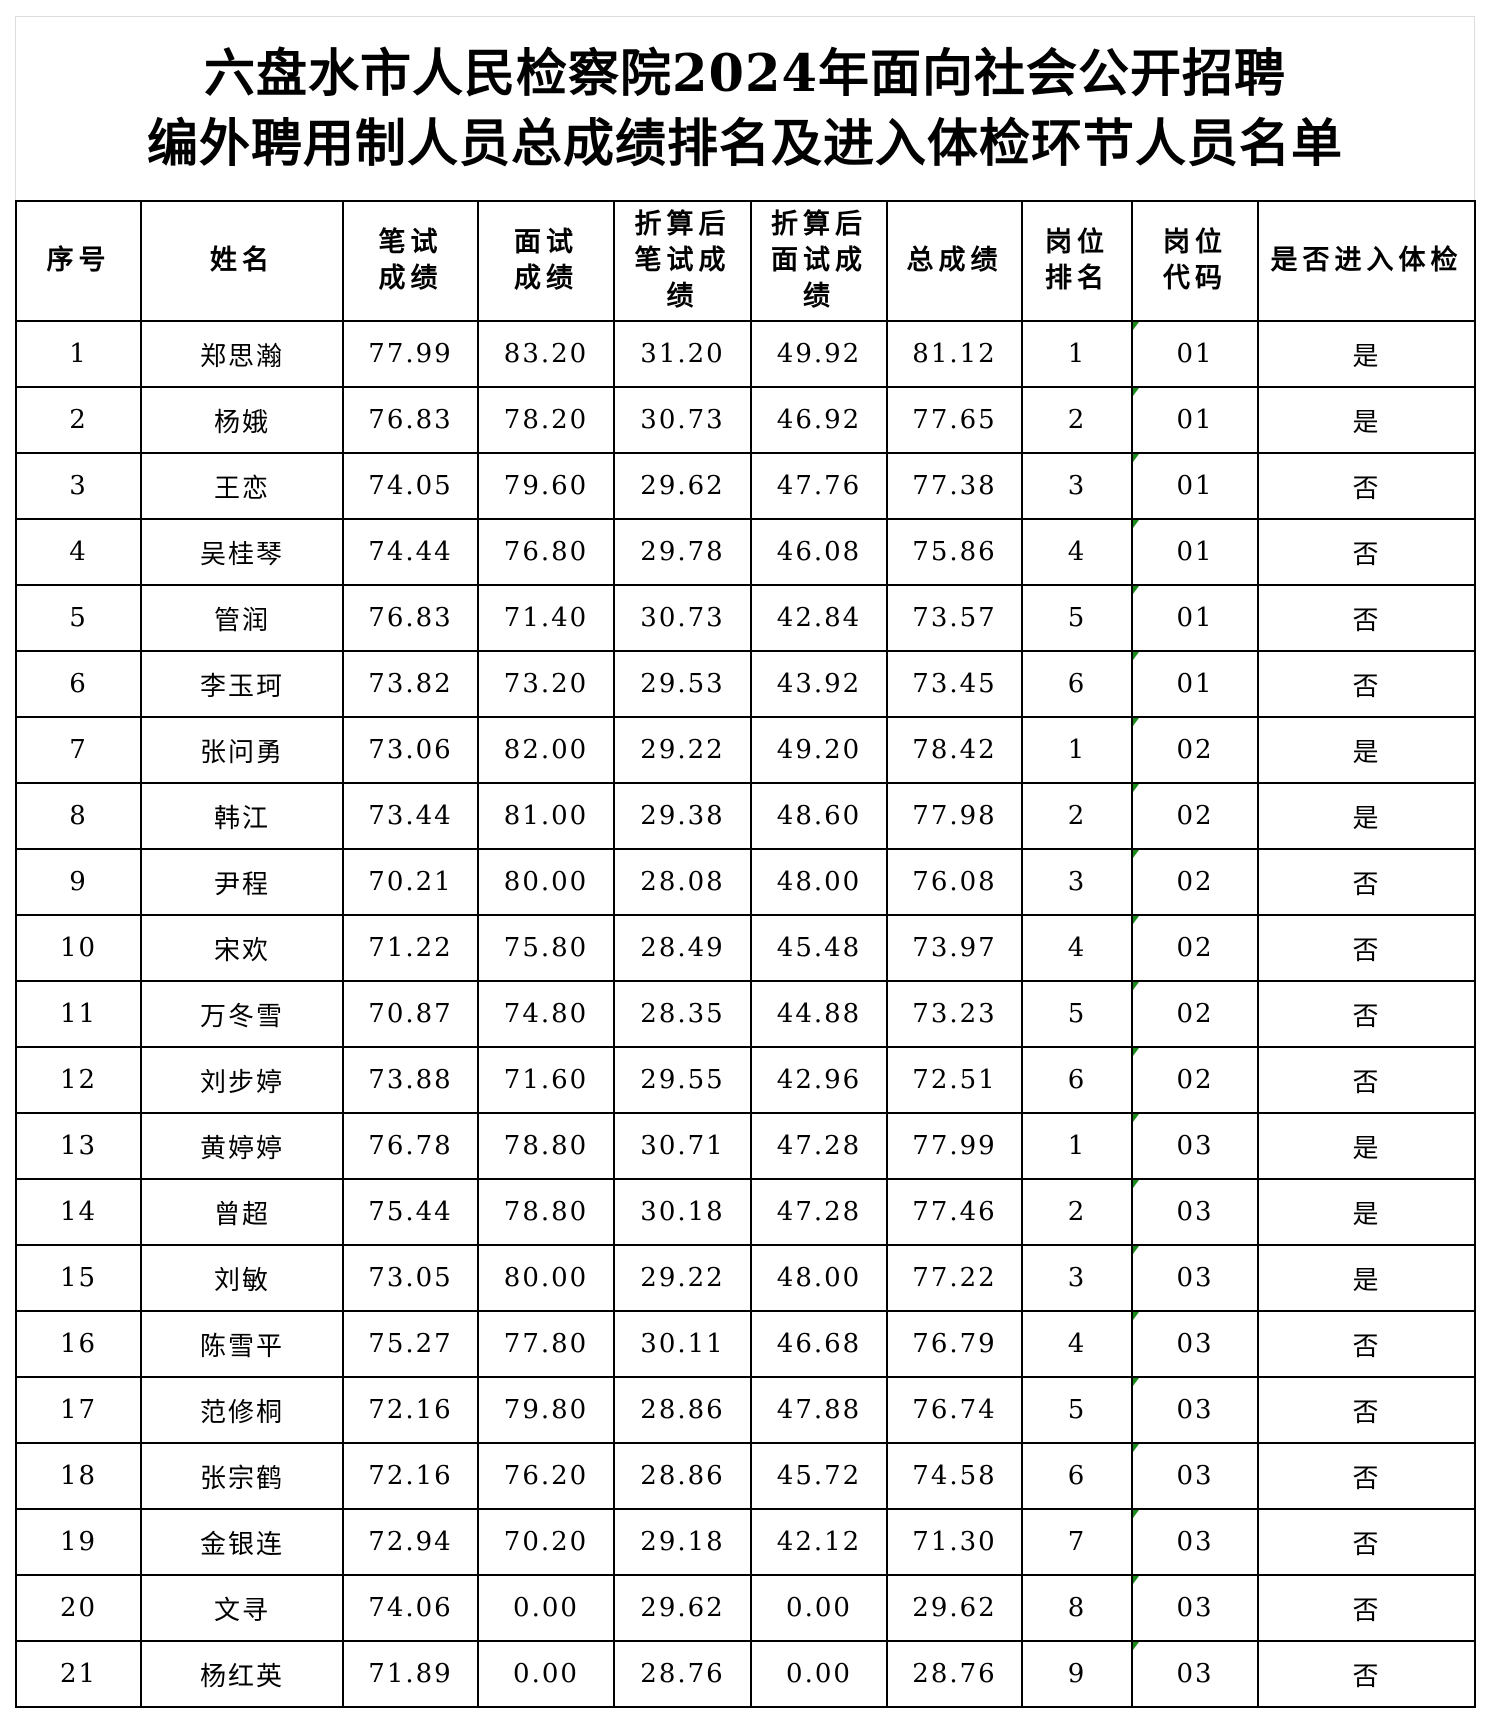 The height and width of the screenshot is (1724, 1490). Describe the element at coordinates (78, 261) in the screenshot. I see `column-header-index: 序号` at that location.